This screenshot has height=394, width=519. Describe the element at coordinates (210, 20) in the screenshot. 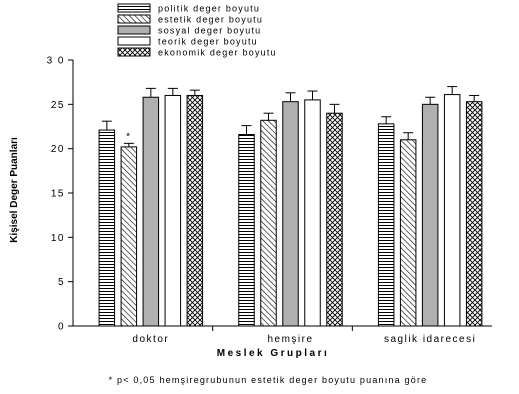

I see `legend-label: estetik deger boyutu` at that location.